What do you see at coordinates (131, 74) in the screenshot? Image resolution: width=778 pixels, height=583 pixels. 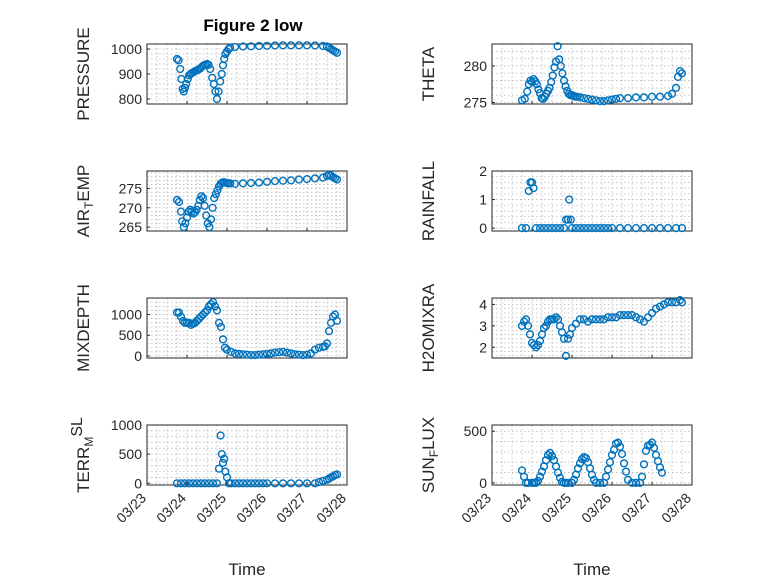 I see `y-tick-label: 900` at bounding box center [131, 74].